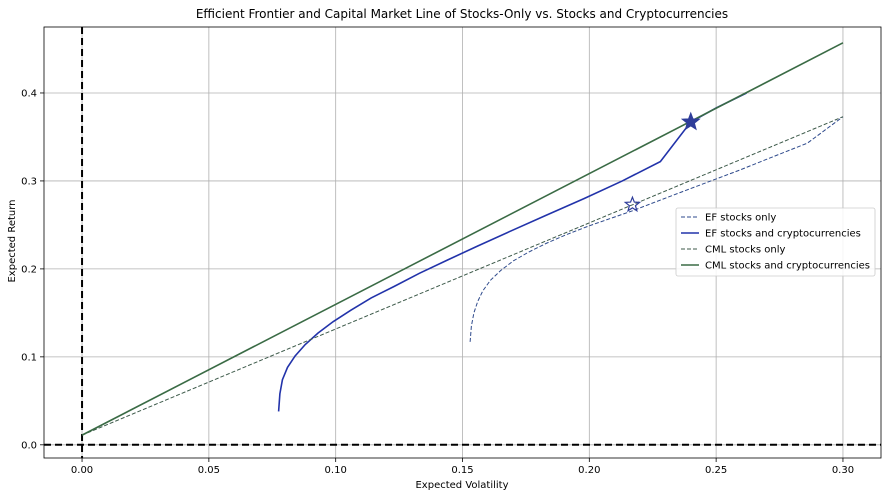 This screenshot has width=888, height=496. Describe the element at coordinates (209, 470) in the screenshot. I see `x-tick-label: 0.05` at that location.